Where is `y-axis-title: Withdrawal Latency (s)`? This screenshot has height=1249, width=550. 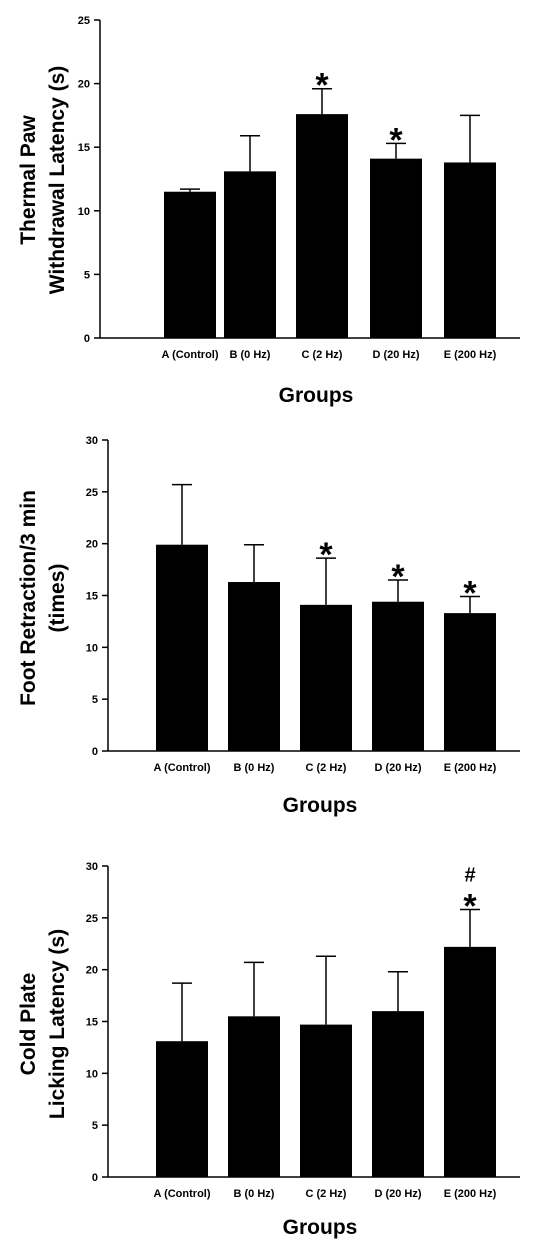 y-axis-title: Withdrawal Latency (s) is located at coordinates (57, 180).